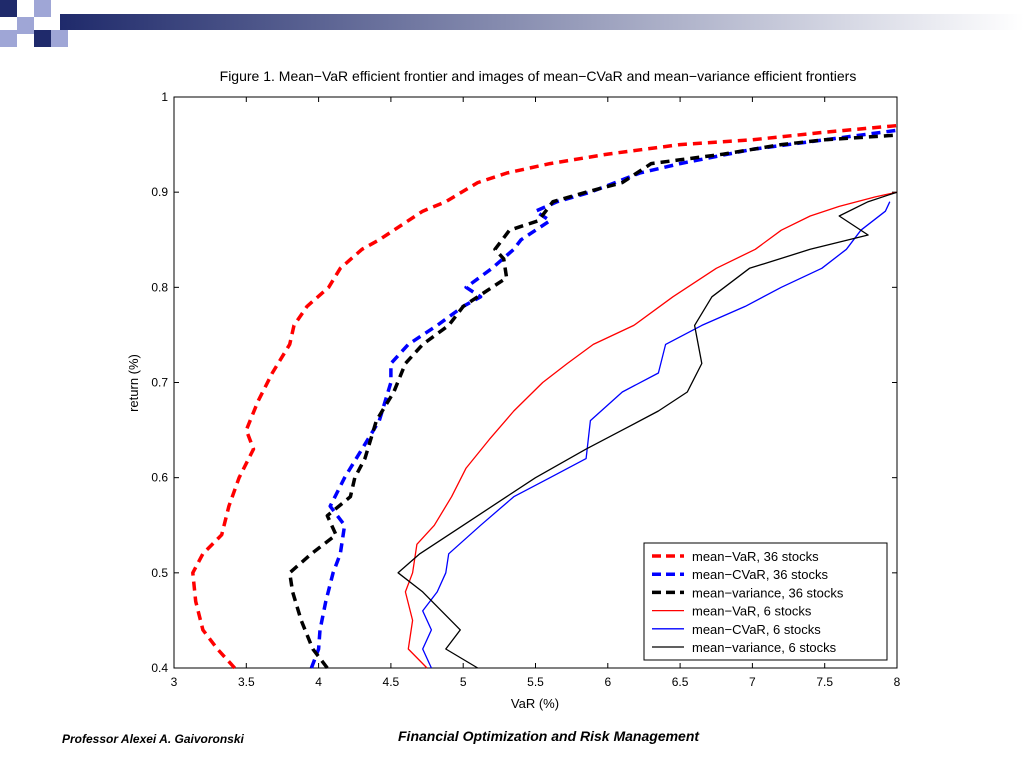  What do you see at coordinates (752, 611) in the screenshot?
I see `legend-label: mean−VaR, 6 stocks` at bounding box center [752, 611].